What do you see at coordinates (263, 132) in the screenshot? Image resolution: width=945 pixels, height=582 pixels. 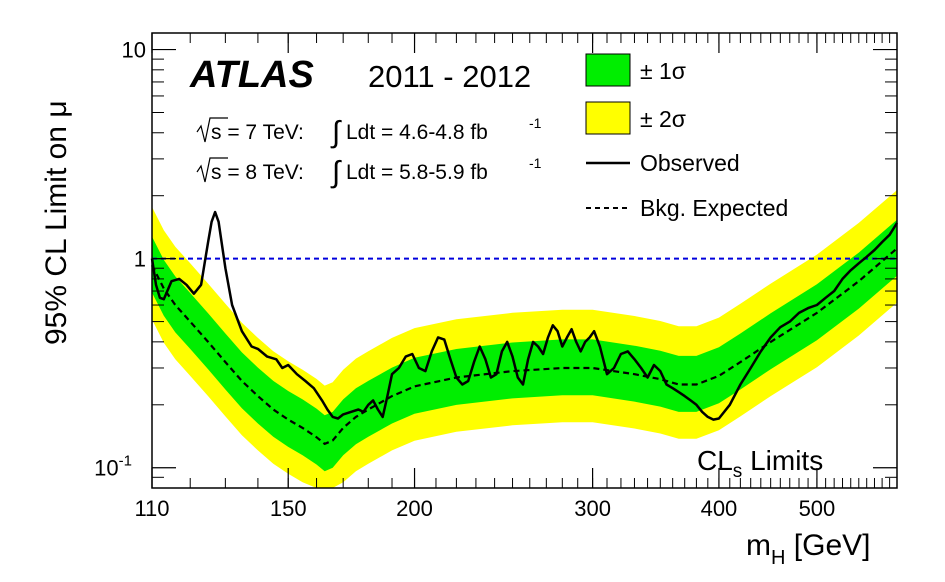 I see `energy-text-1: = 7 TeV:` at bounding box center [263, 132].